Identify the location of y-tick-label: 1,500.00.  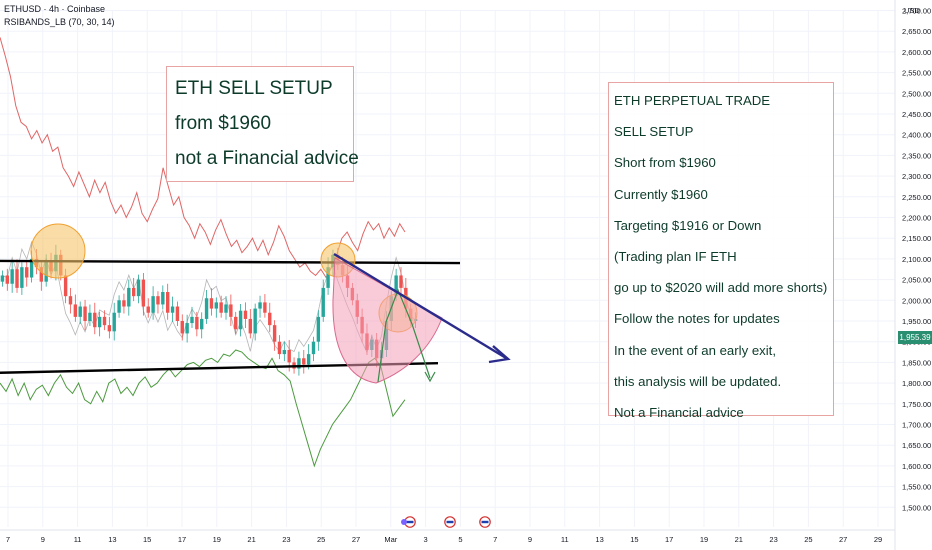
(916, 507).